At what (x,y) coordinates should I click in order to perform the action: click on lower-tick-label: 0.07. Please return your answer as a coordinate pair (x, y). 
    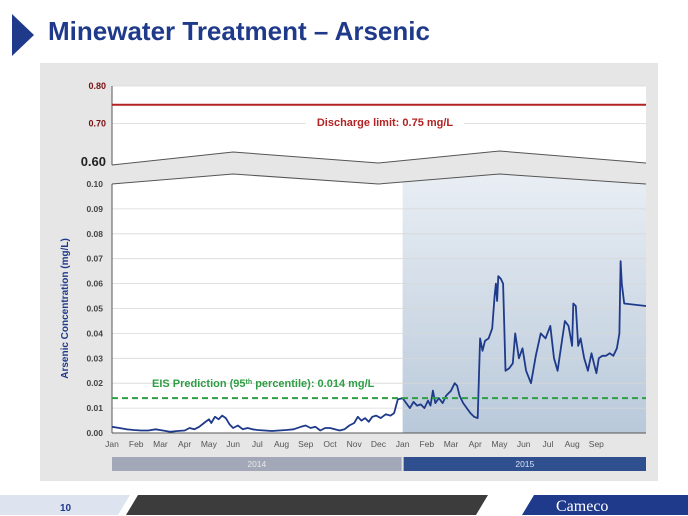
    Looking at the image, I should click on (94, 259).